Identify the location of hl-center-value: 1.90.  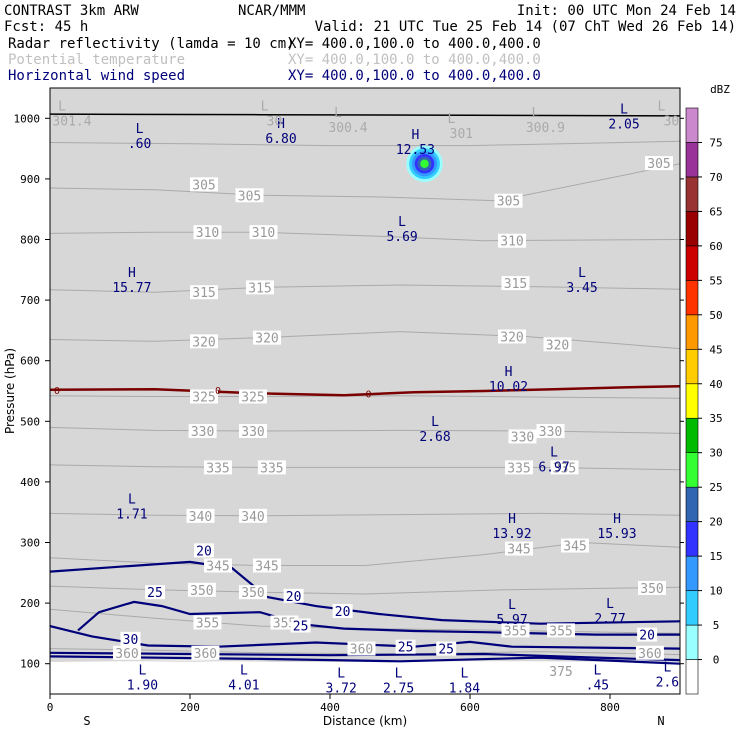
(142, 686).